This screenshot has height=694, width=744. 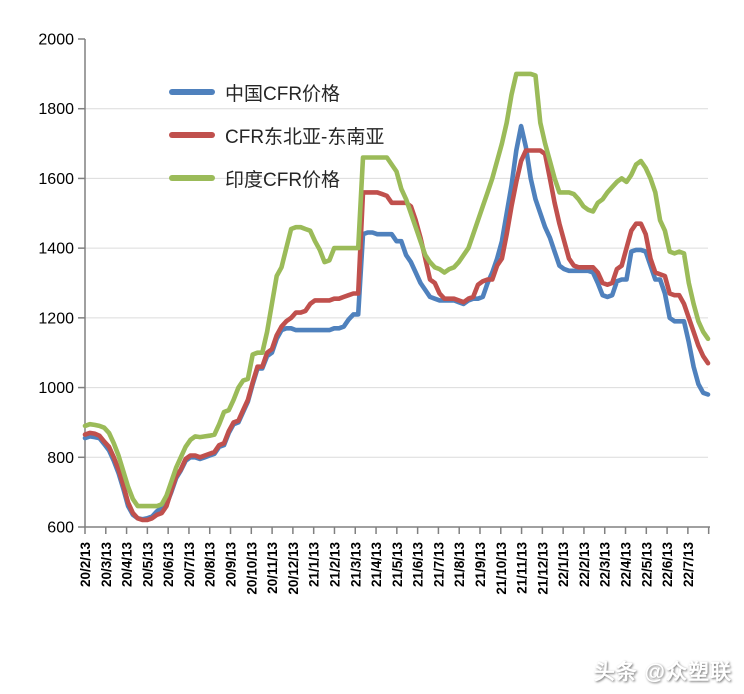 What do you see at coordinates (192, 135) in the screenshot?
I see `legend-swatch-nea-sea-icon` at bounding box center [192, 135].